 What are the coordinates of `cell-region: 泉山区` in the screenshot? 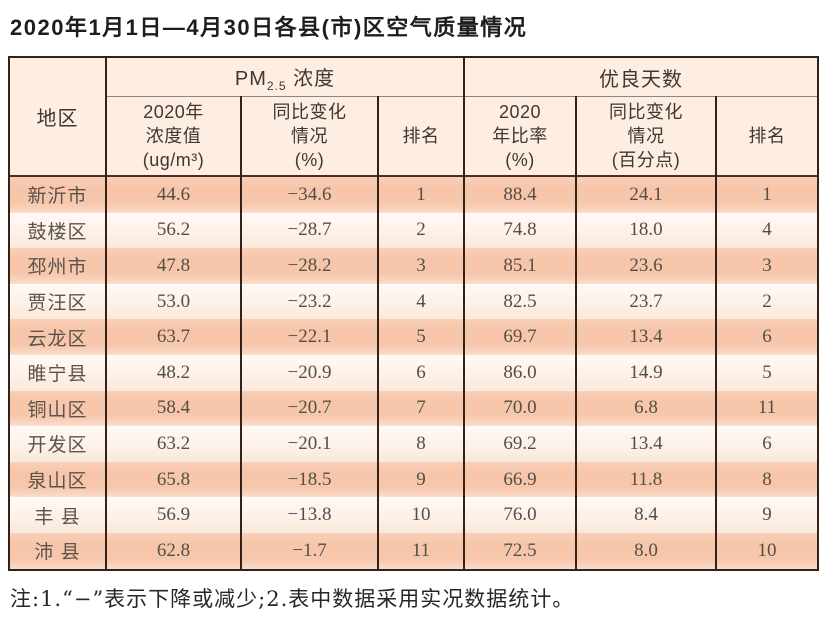 It's located at (57, 479).